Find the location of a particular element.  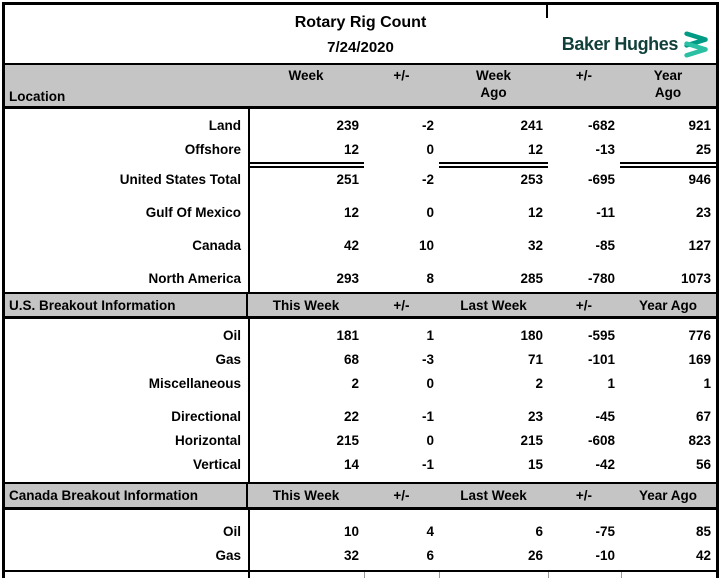

band-col-plusminus-1: +/- is located at coordinates (401, 305).